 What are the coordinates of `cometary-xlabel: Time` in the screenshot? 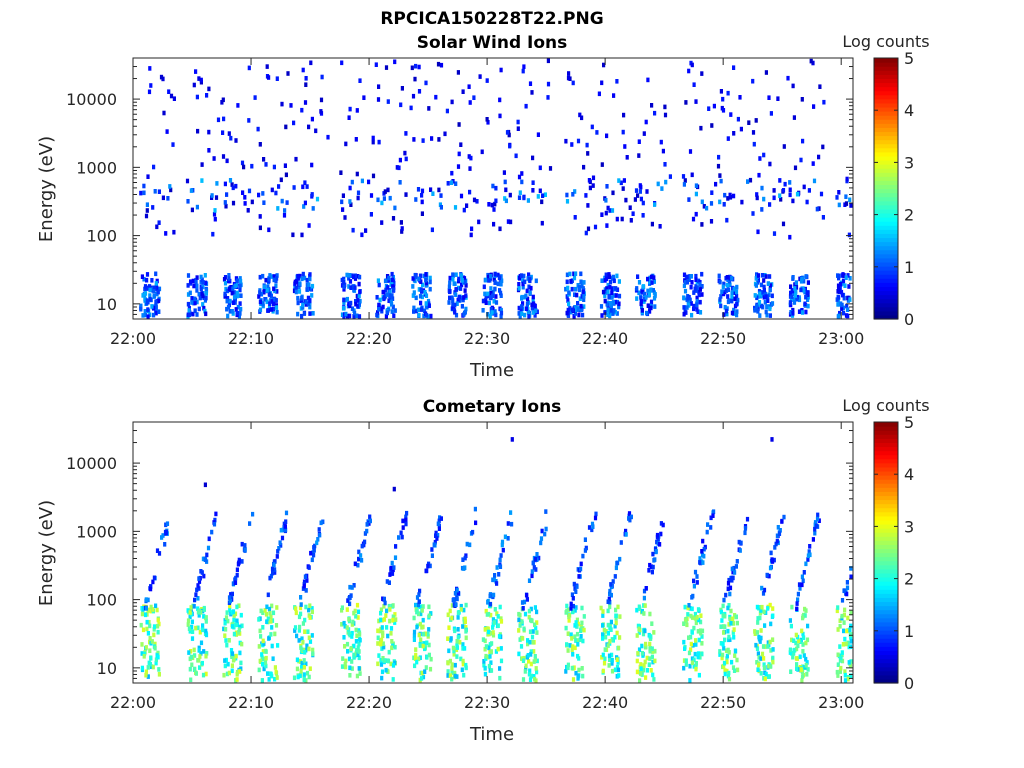 It's located at (491, 734).